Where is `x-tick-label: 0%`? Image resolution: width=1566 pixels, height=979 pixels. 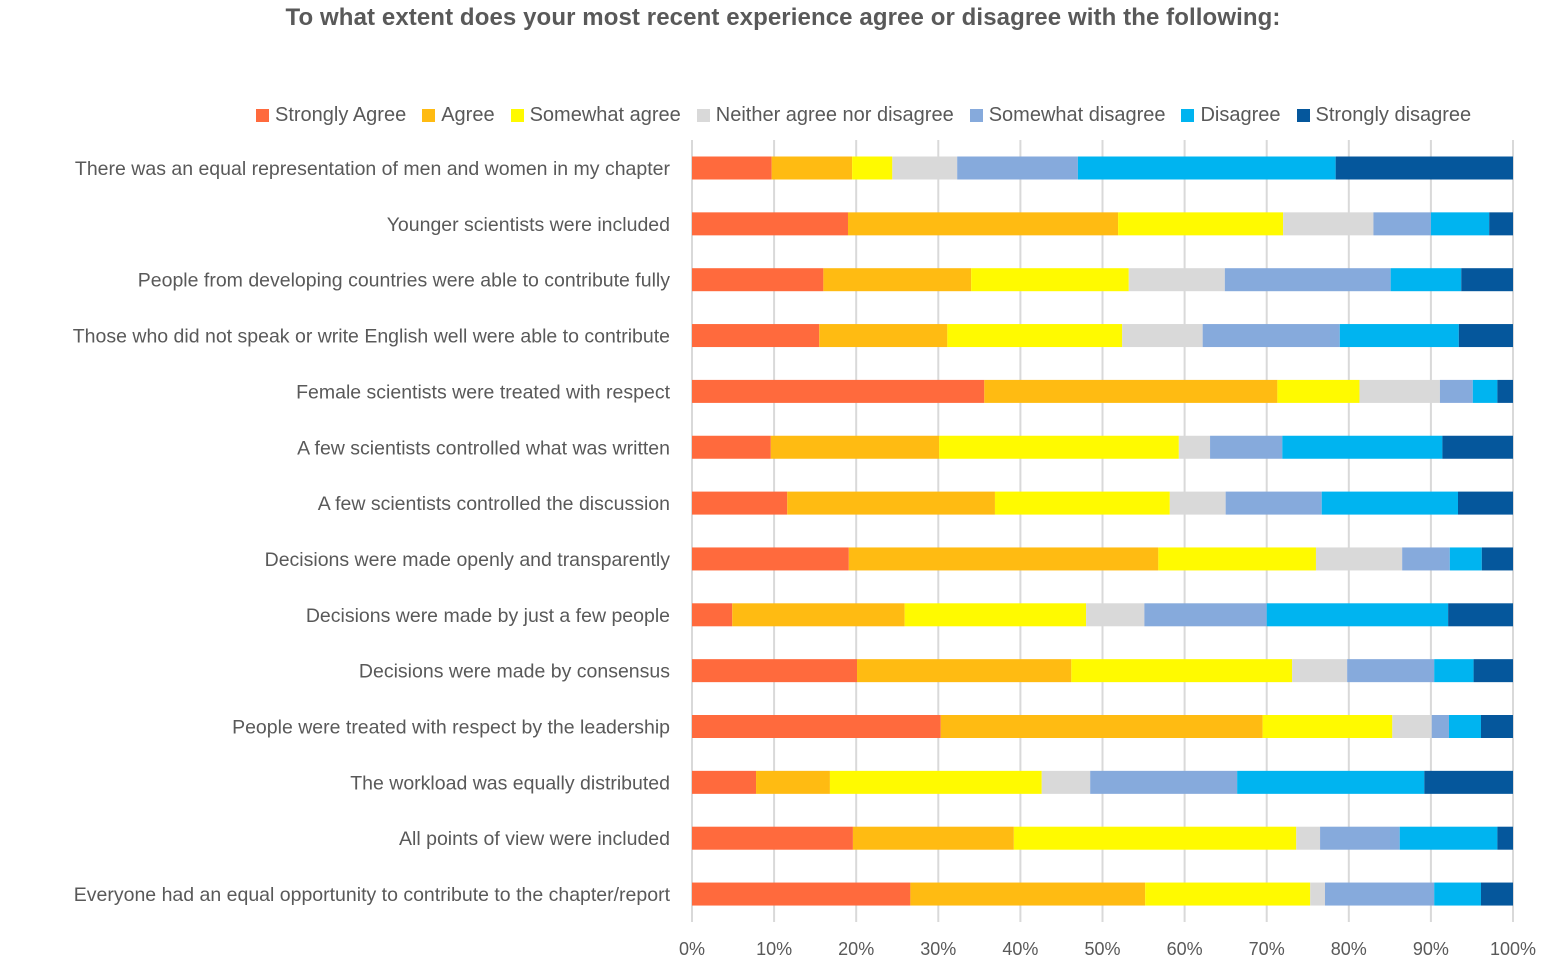
x-tick-label: 0% is located at coordinates (692, 949).